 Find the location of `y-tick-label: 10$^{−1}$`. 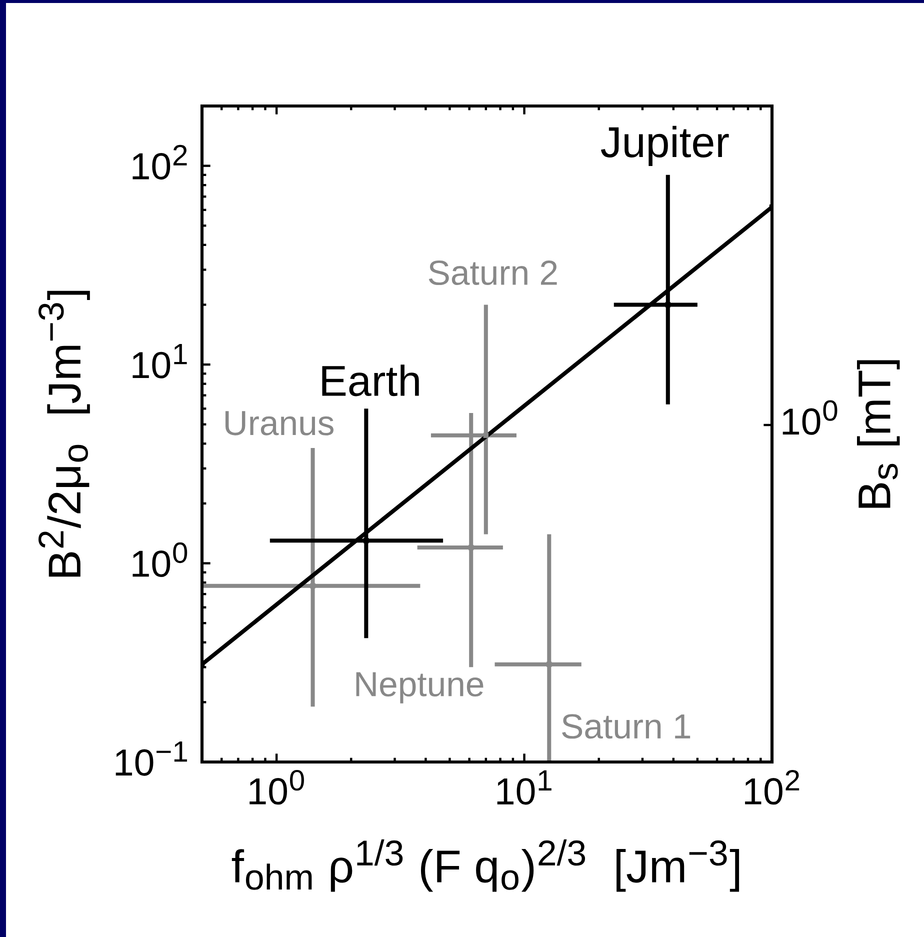

y-tick-label: 10$^{−1}$ is located at coordinates (152, 758).